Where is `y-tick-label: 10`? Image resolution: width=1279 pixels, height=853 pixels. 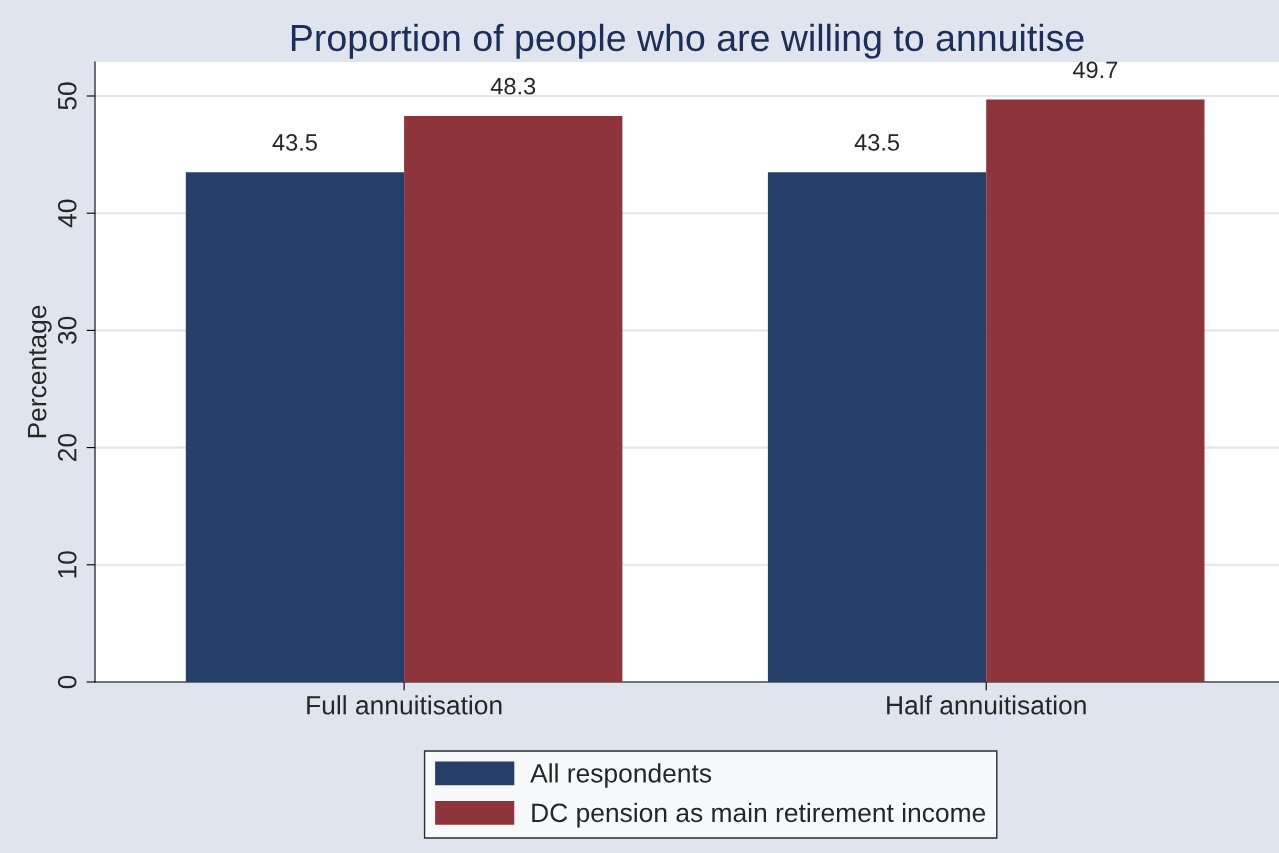 y-tick-label: 10 is located at coordinates (67, 564).